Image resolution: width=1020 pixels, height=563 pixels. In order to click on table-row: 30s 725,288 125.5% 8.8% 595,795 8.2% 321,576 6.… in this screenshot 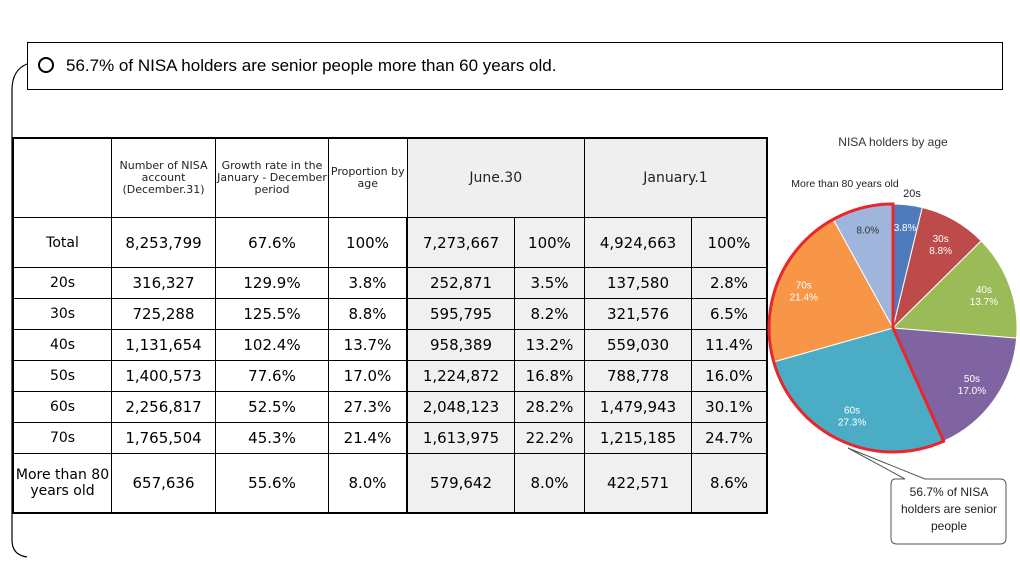, I will do `click(390, 314)`.